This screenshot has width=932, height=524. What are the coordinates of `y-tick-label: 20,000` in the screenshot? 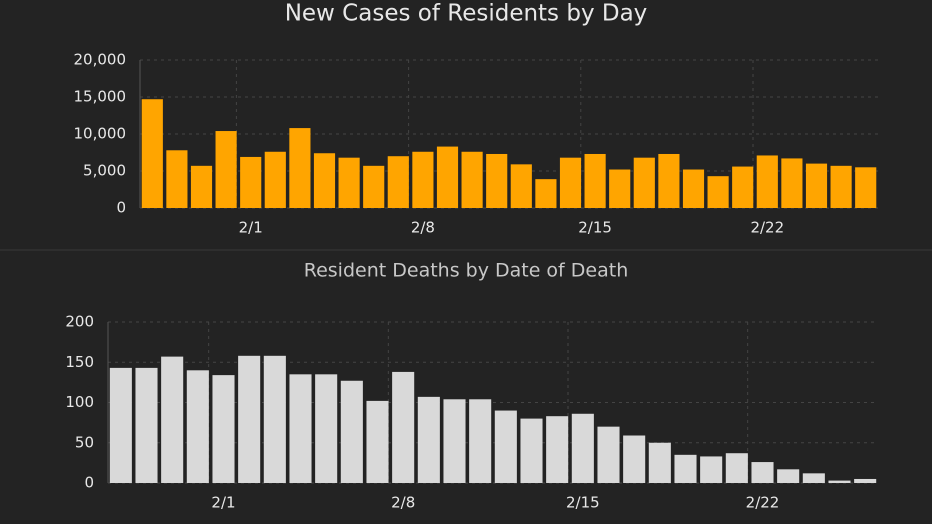 It's located at (100, 60).